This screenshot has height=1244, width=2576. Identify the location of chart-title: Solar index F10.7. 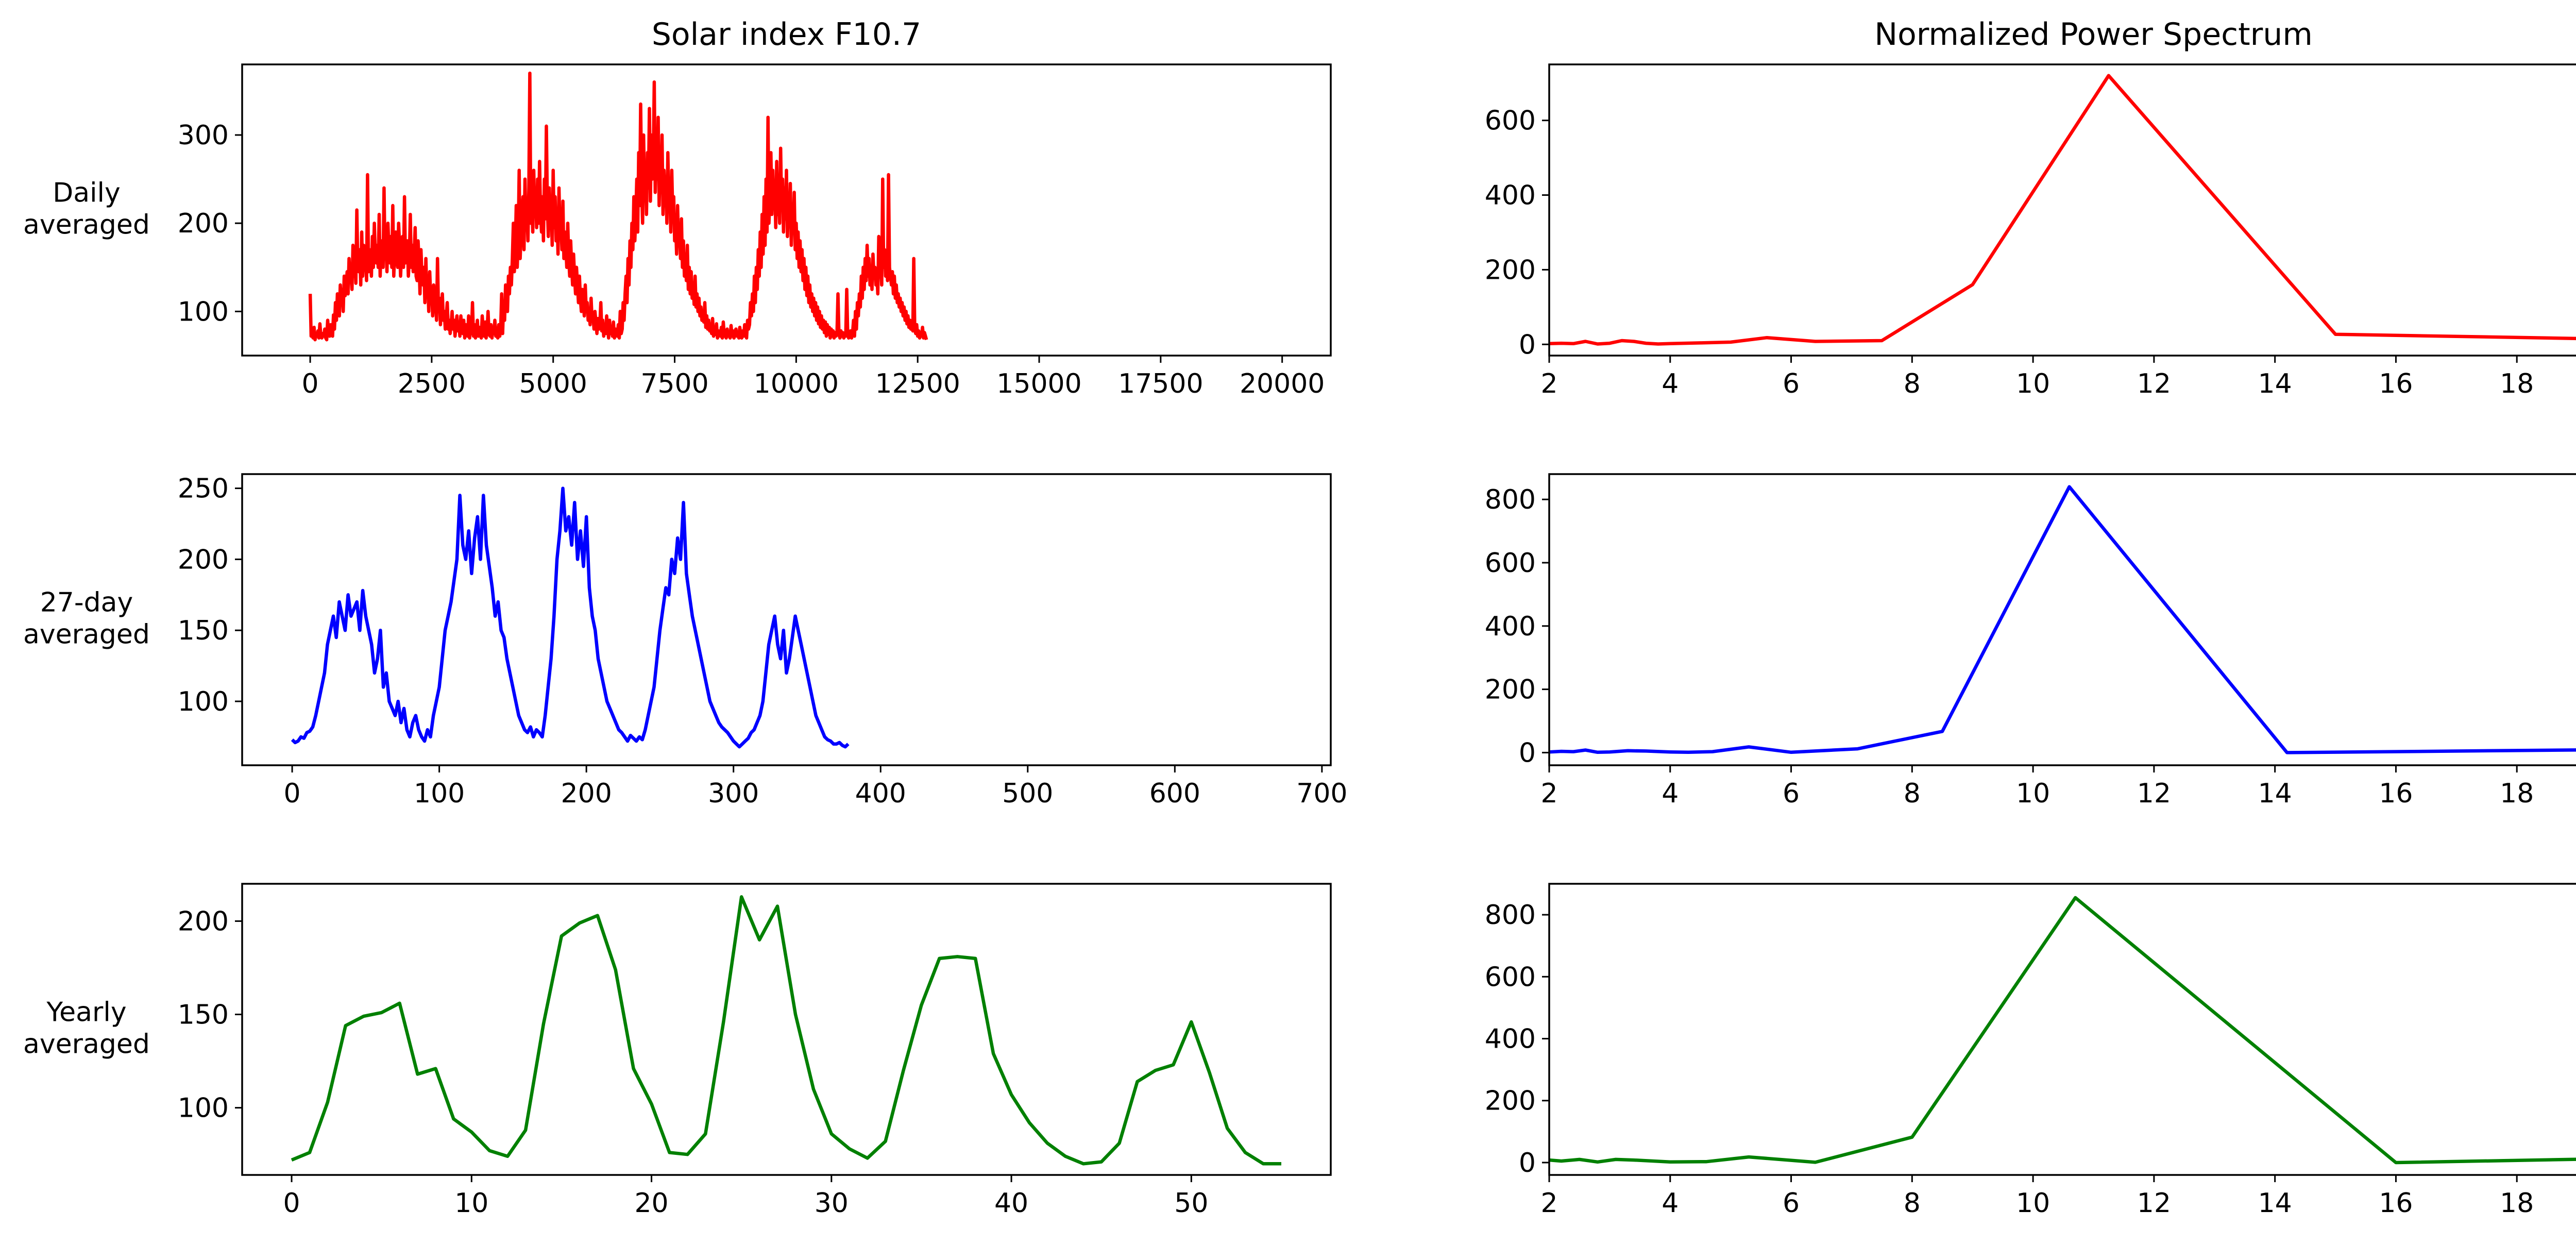
(786, 35).